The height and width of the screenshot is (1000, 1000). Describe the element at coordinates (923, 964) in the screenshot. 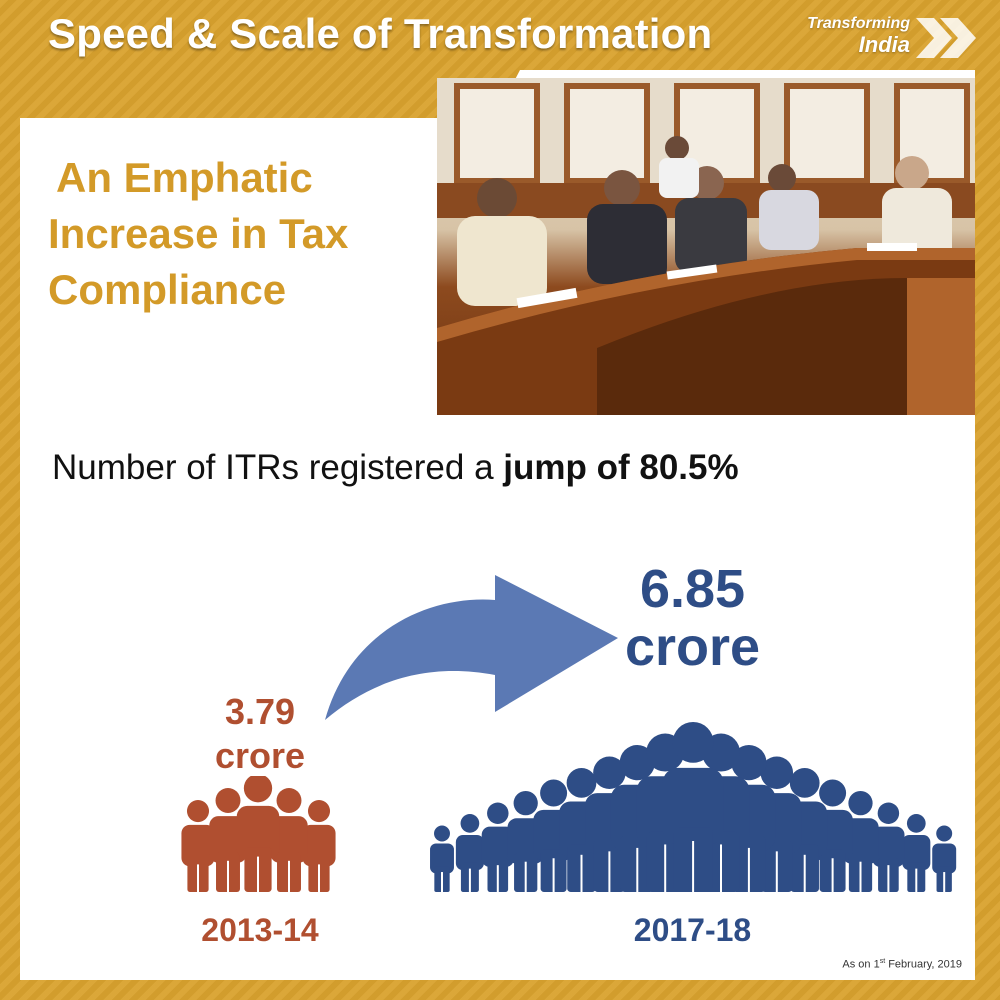

I see `footnote-suffix: February, 2019` at that location.